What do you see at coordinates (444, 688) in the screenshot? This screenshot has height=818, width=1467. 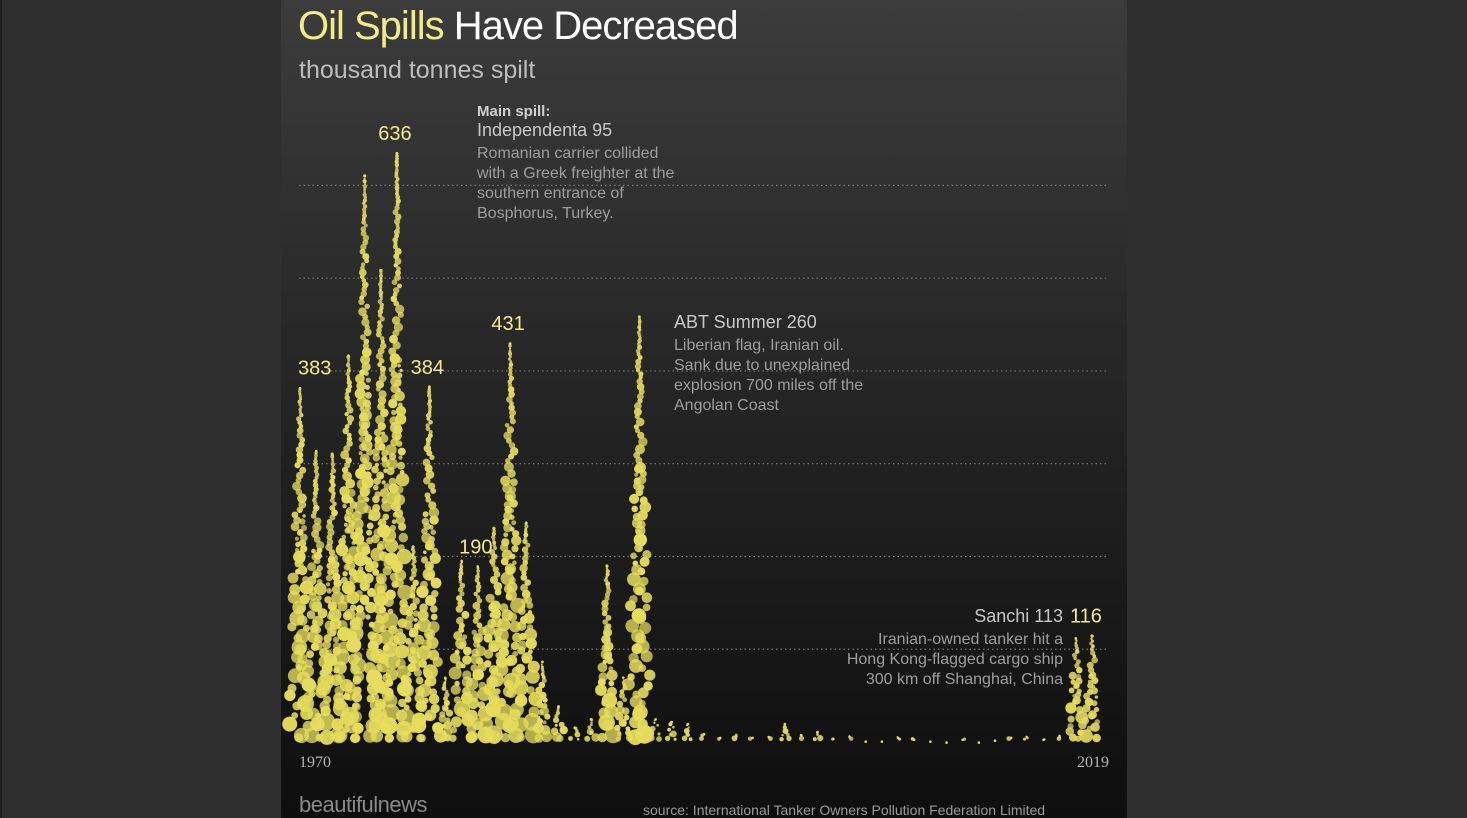 I see `bubble-1979` at bounding box center [444, 688].